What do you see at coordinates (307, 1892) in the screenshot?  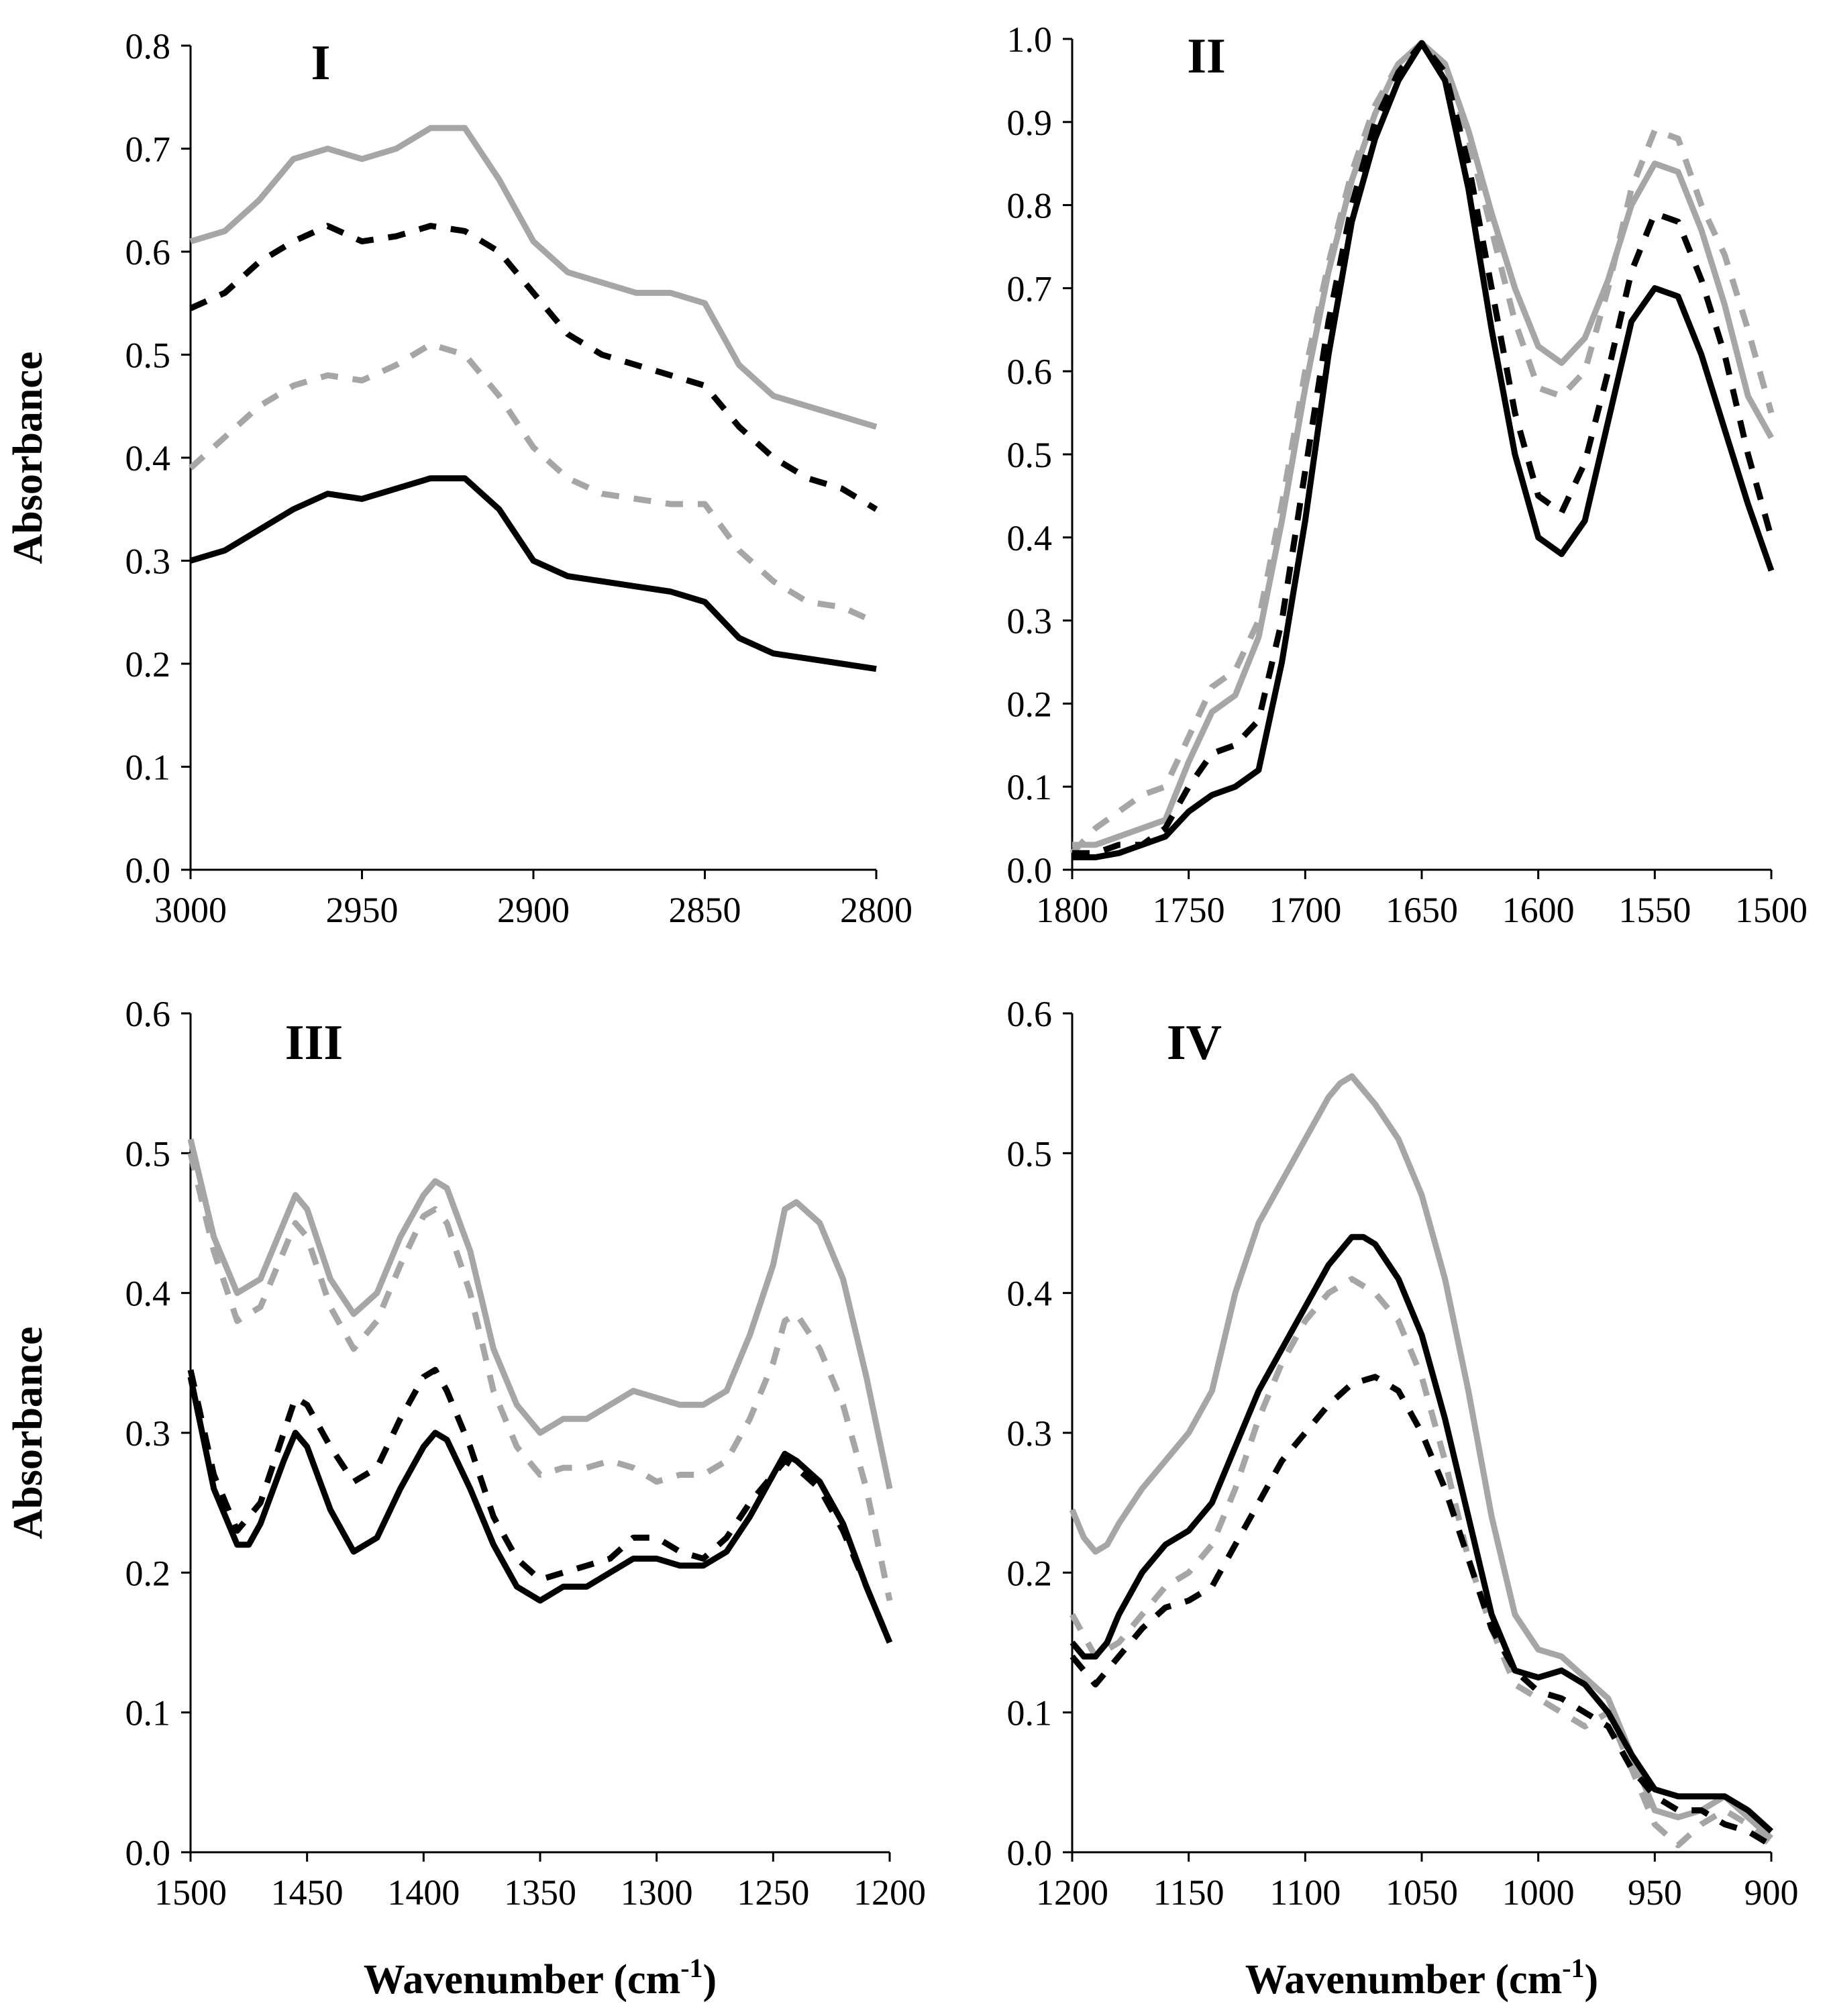 I see `x-tick-label: 1450` at bounding box center [307, 1892].